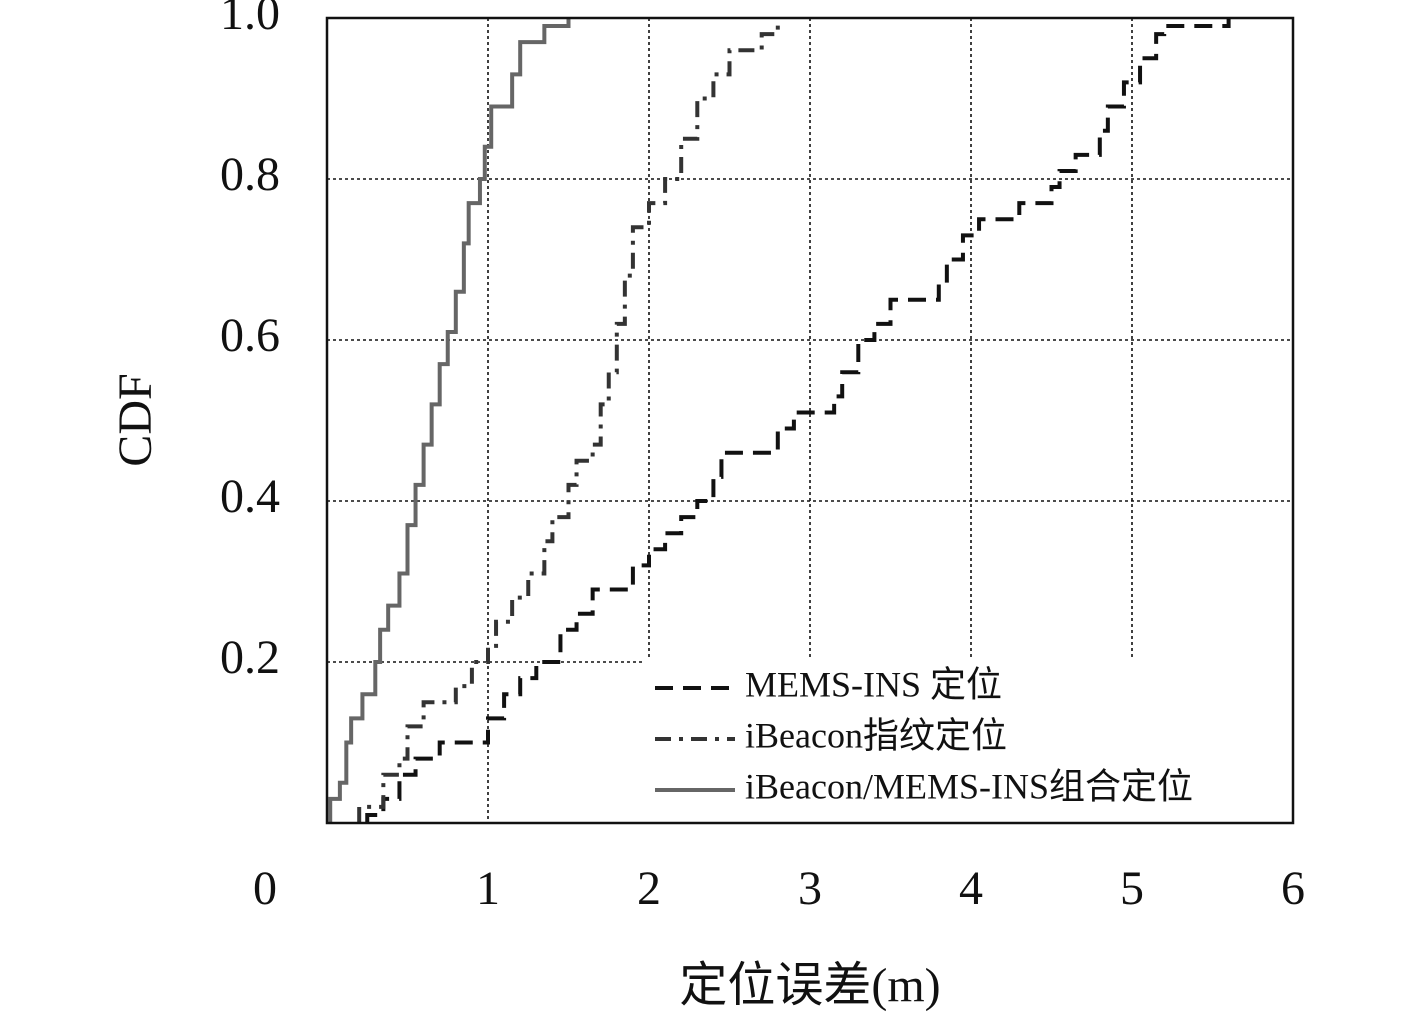 The height and width of the screenshot is (1028, 1417). I want to click on y-tick-label: 1.0, so click(250, 20).